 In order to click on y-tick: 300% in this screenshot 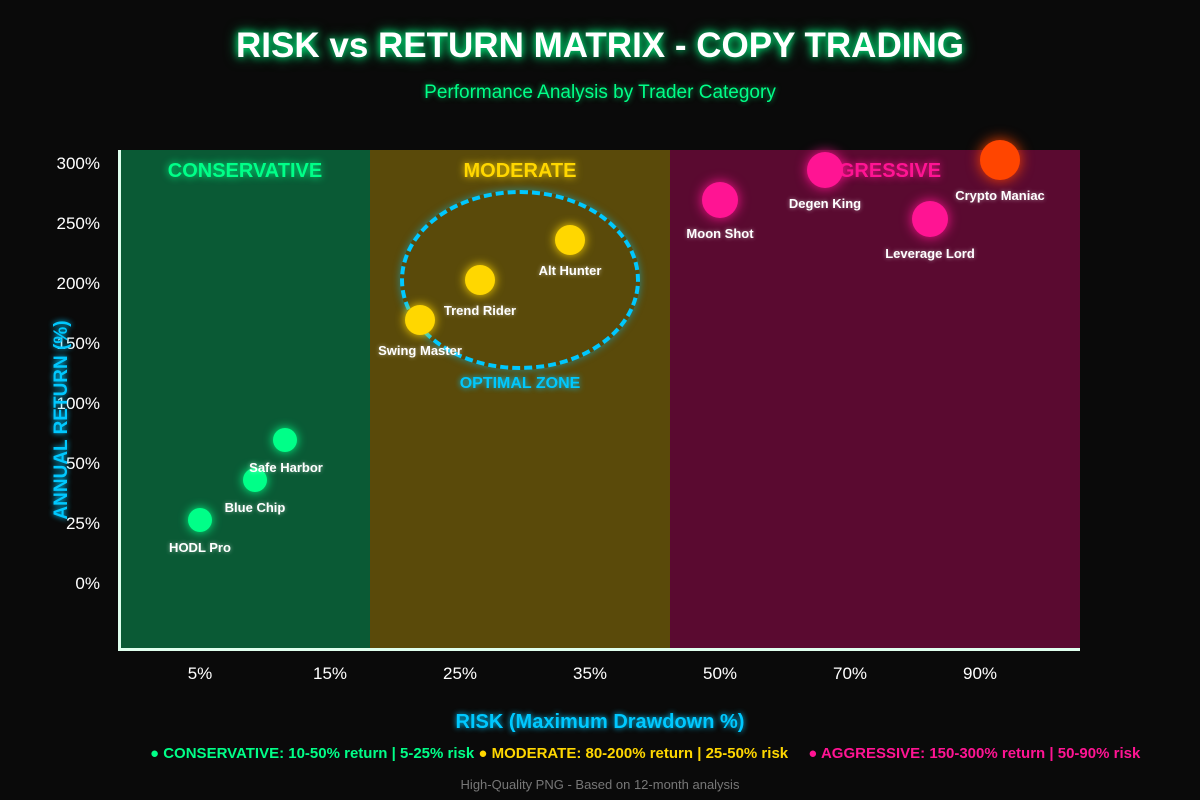, I will do `click(78, 163)`.